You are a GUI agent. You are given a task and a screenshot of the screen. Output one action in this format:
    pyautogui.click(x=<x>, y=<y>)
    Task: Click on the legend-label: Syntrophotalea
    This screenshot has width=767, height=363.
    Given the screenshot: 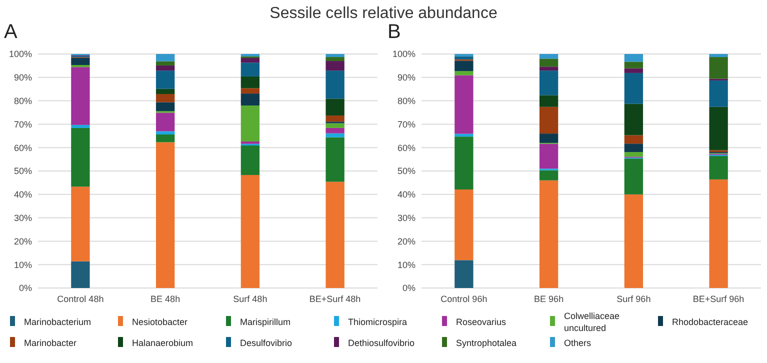 What is the action you would take?
    pyautogui.click(x=486, y=343)
    